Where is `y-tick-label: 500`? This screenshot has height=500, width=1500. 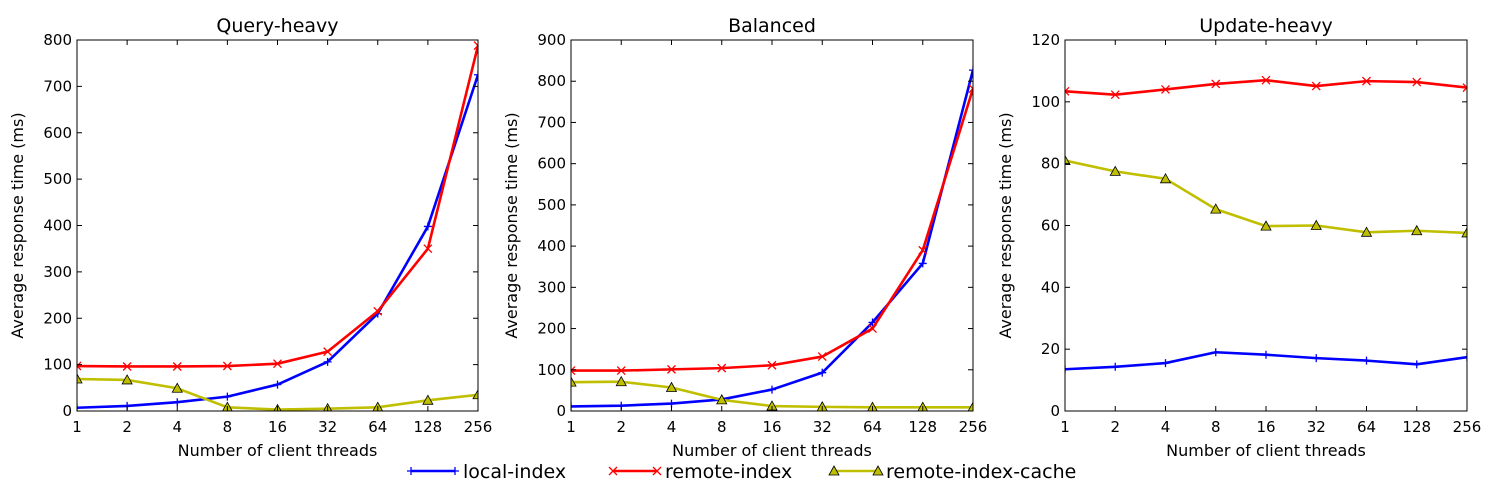 y-tick-label: 500 is located at coordinates (551, 205).